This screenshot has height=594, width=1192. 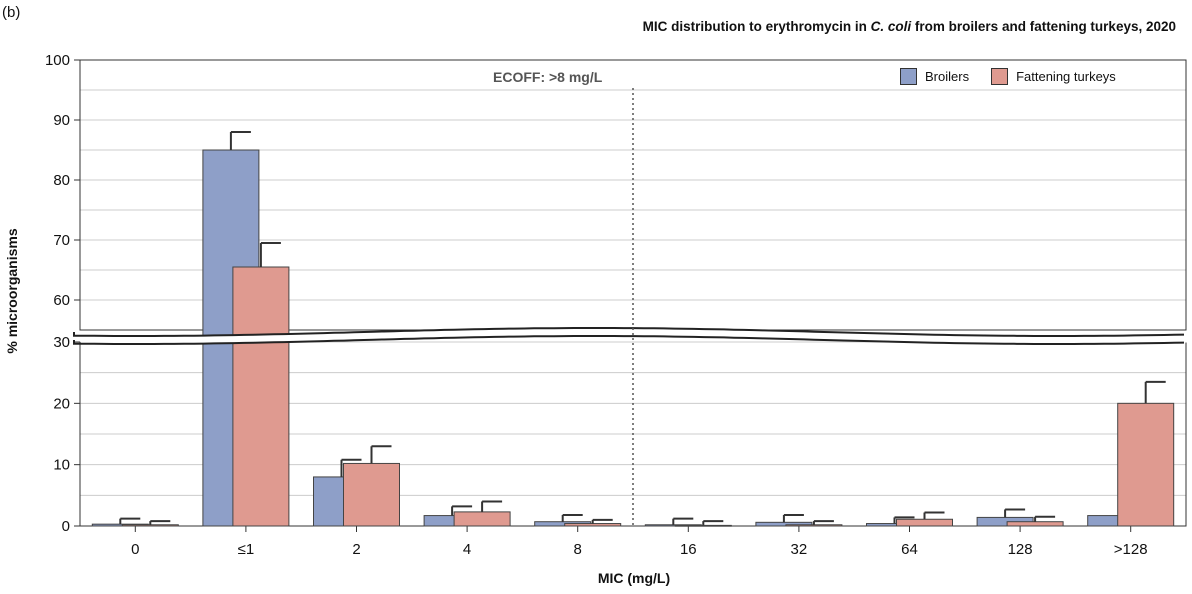 What do you see at coordinates (1131, 549) in the screenshot?
I see `x-tick-label: >128` at bounding box center [1131, 549].